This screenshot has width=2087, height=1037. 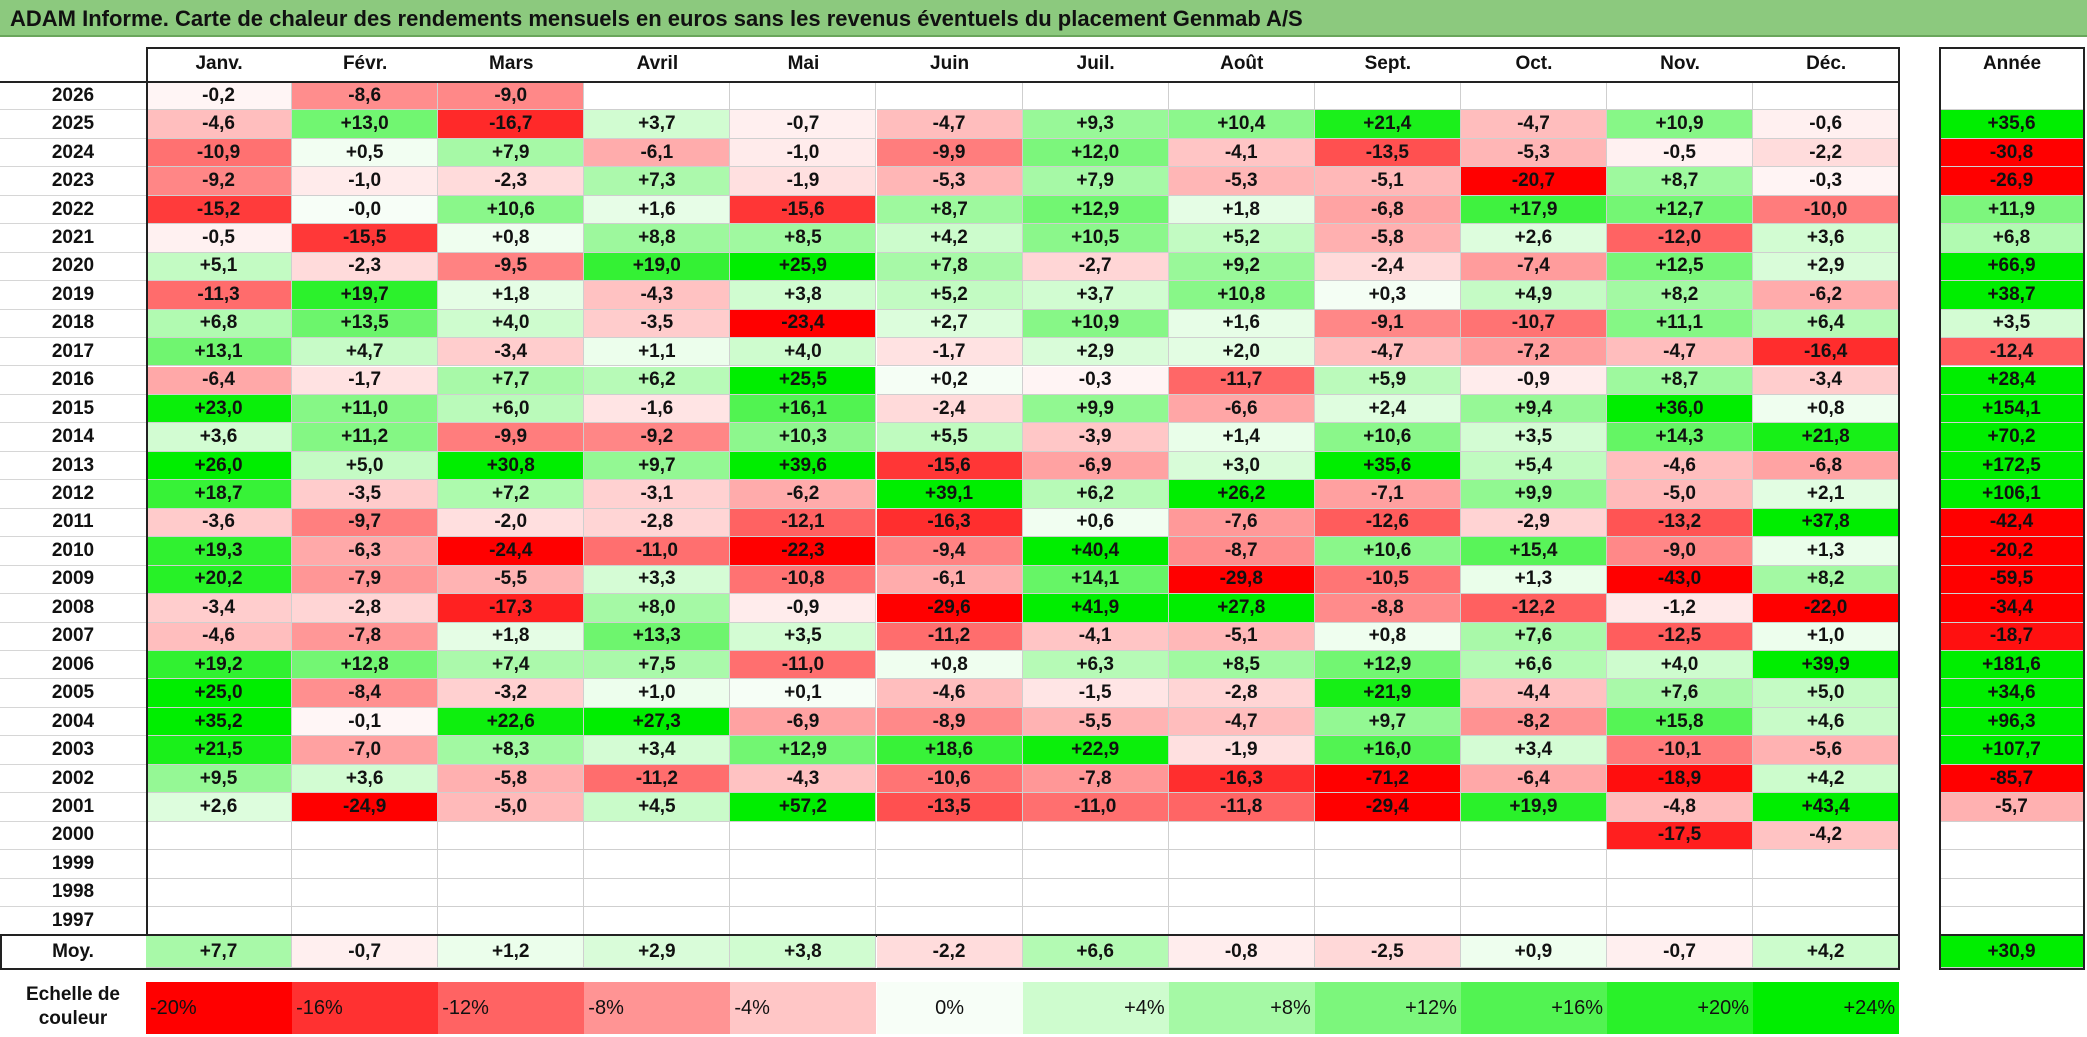 I want to click on heatmap-cell: +36,0, so click(x=1680, y=409).